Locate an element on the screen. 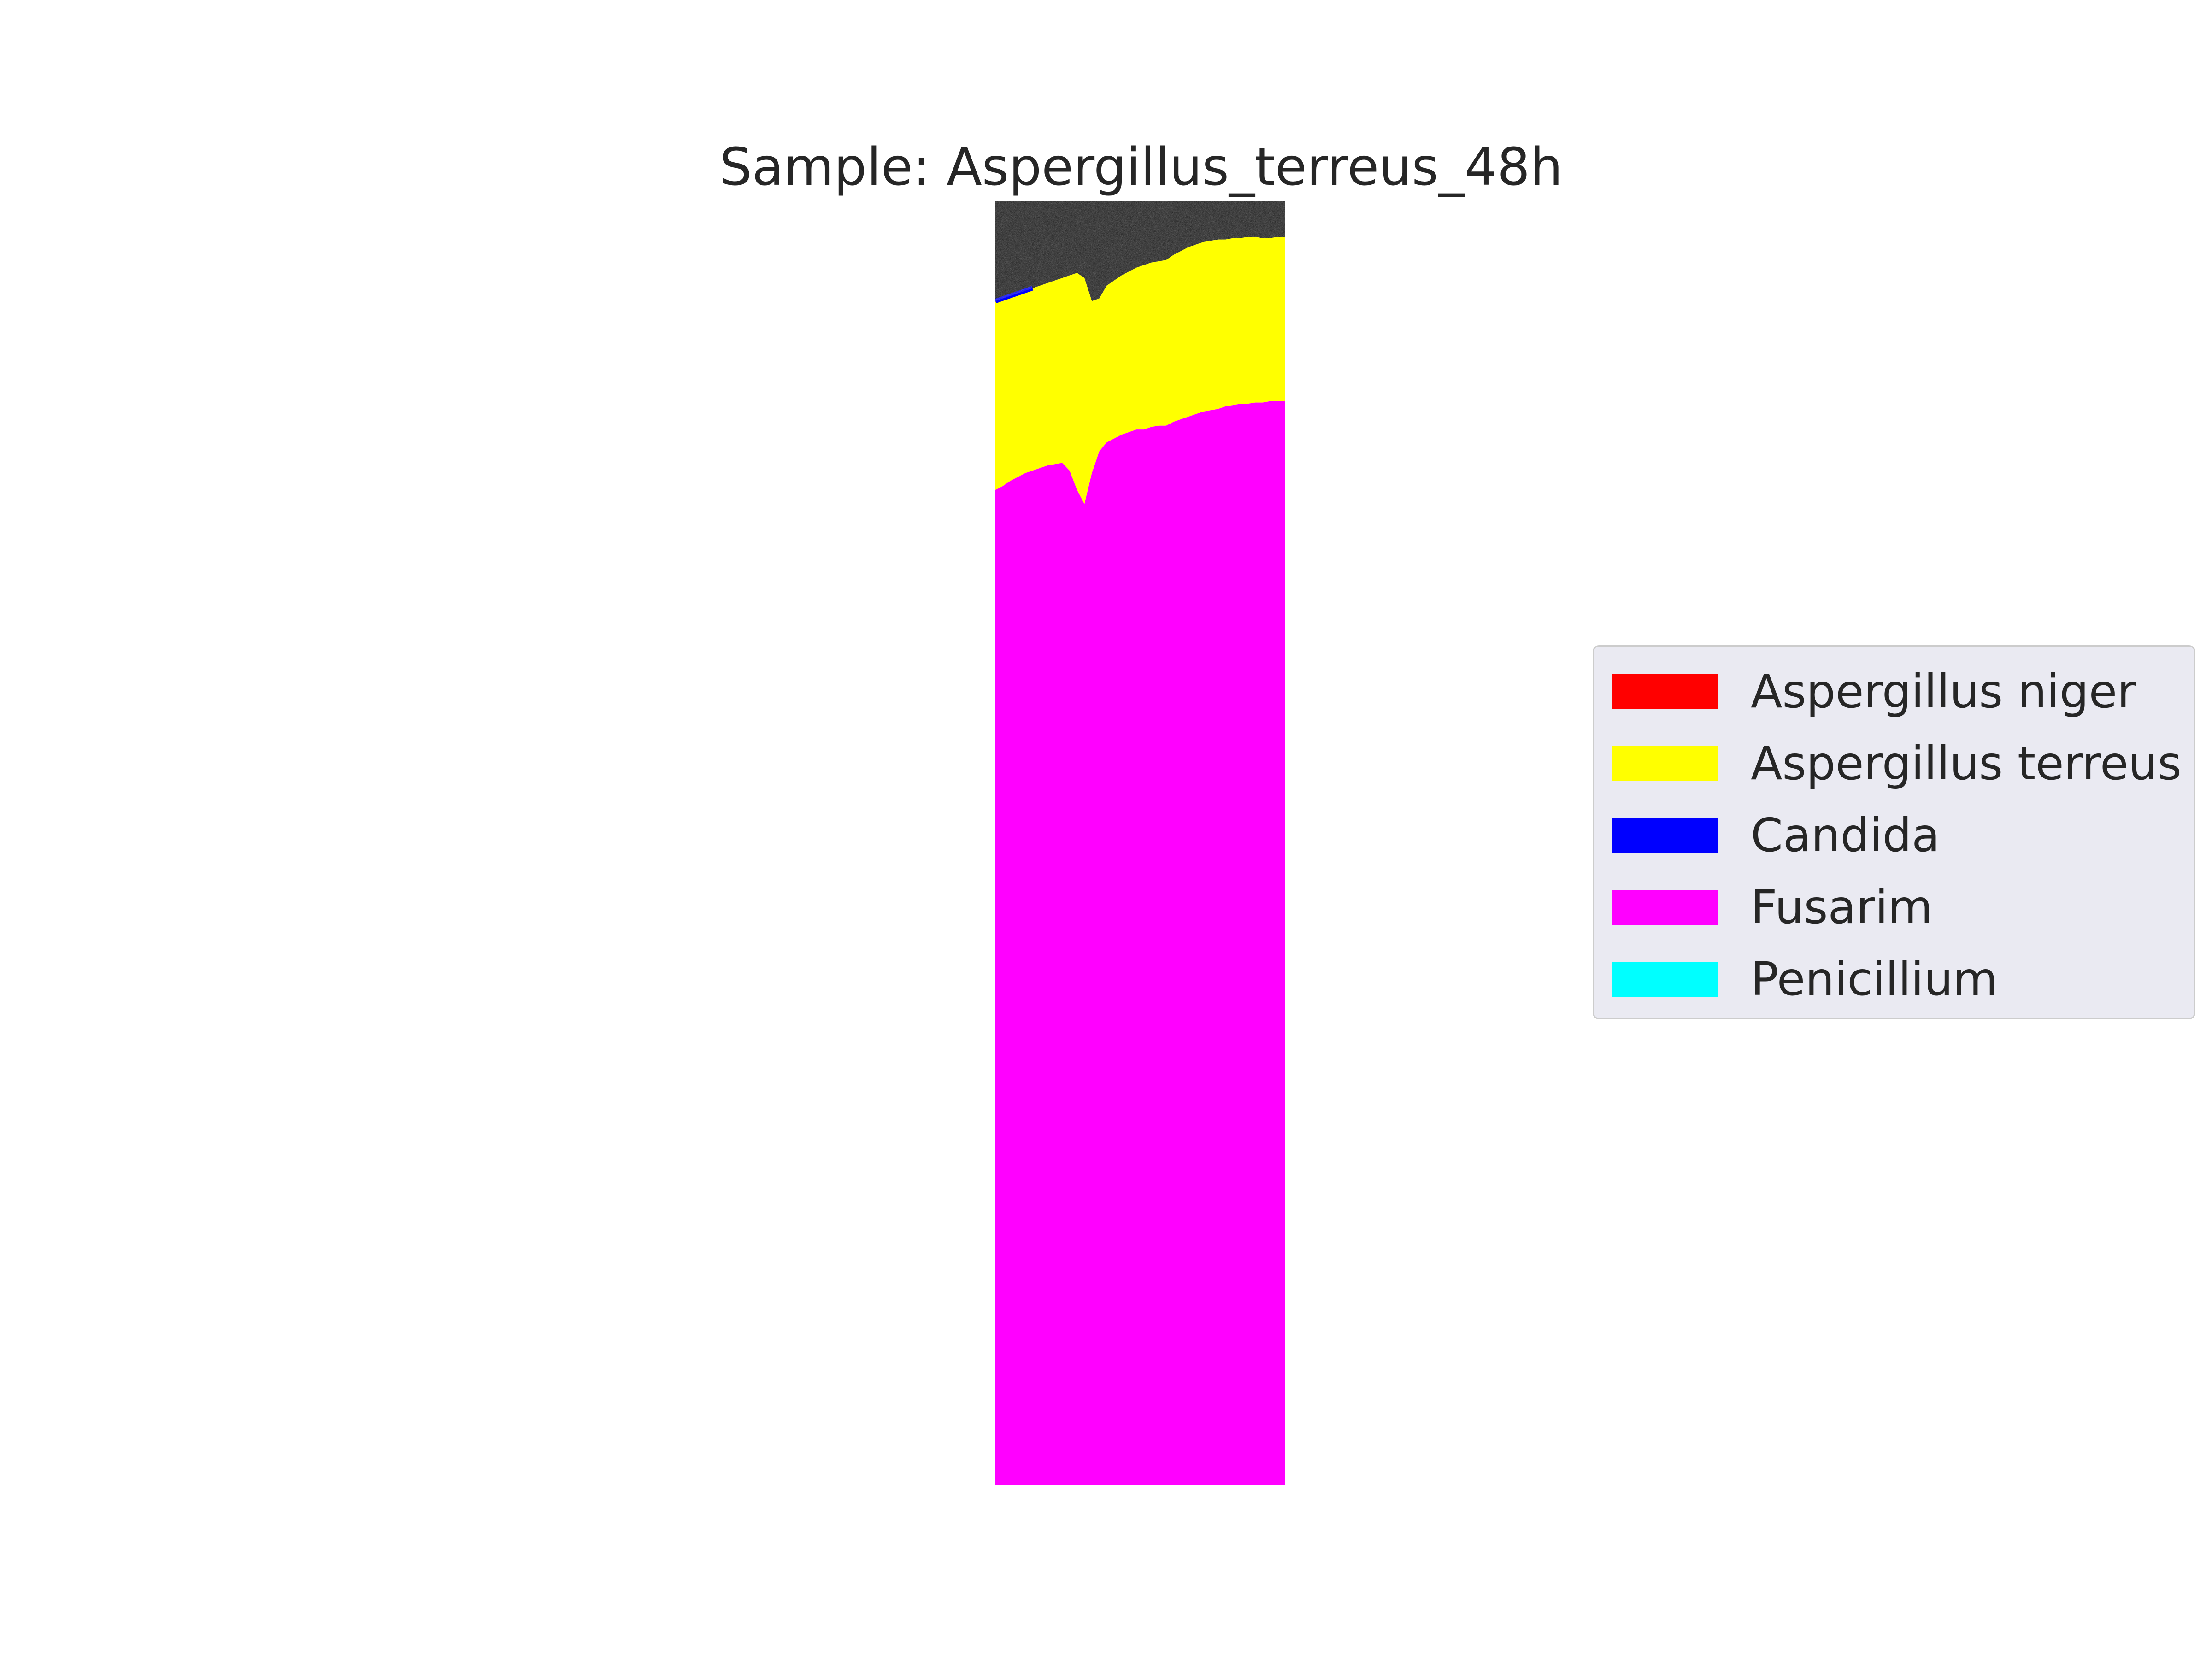  segmentation-heatmap is located at coordinates (1140, 843).